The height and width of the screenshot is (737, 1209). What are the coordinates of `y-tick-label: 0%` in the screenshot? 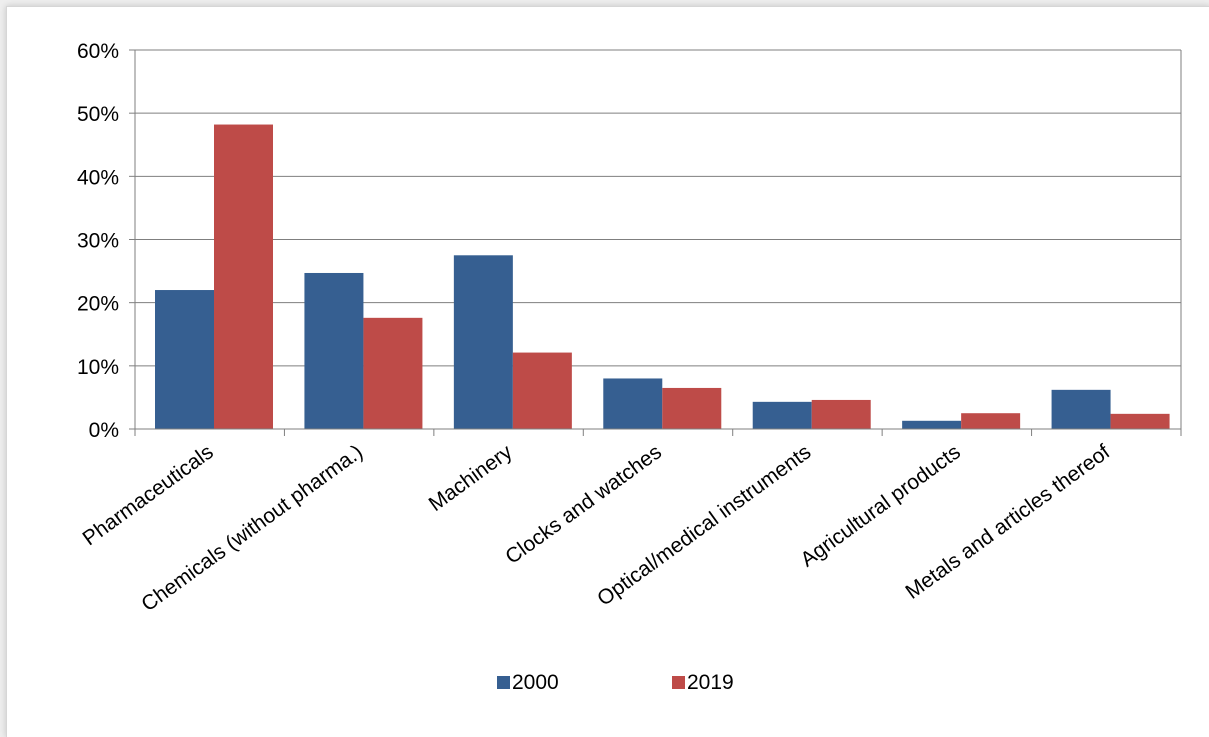 It's located at (104, 430).